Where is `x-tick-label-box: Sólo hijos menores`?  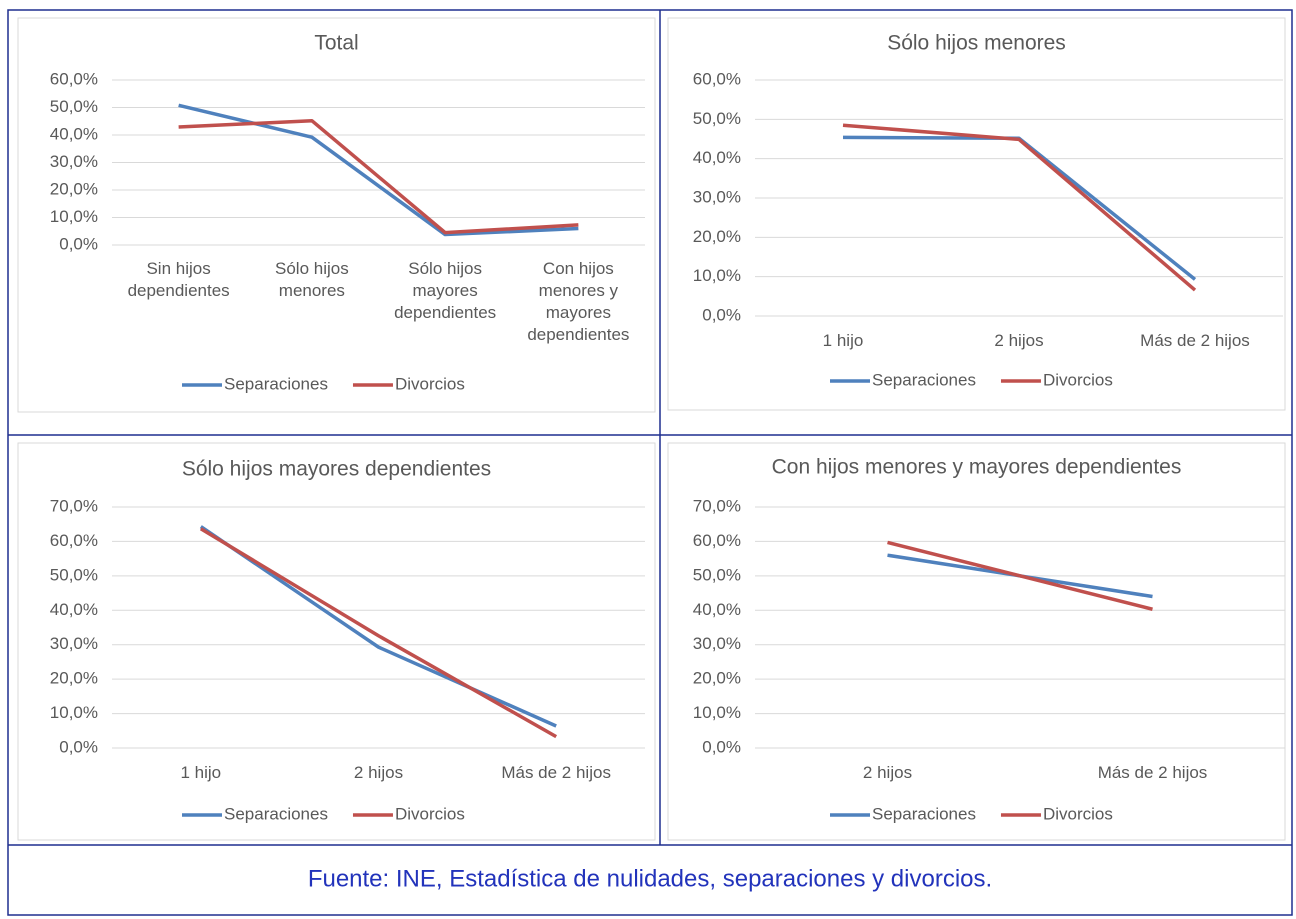
x-tick-label-box: Sólo hijos menores is located at coordinates (312, 279).